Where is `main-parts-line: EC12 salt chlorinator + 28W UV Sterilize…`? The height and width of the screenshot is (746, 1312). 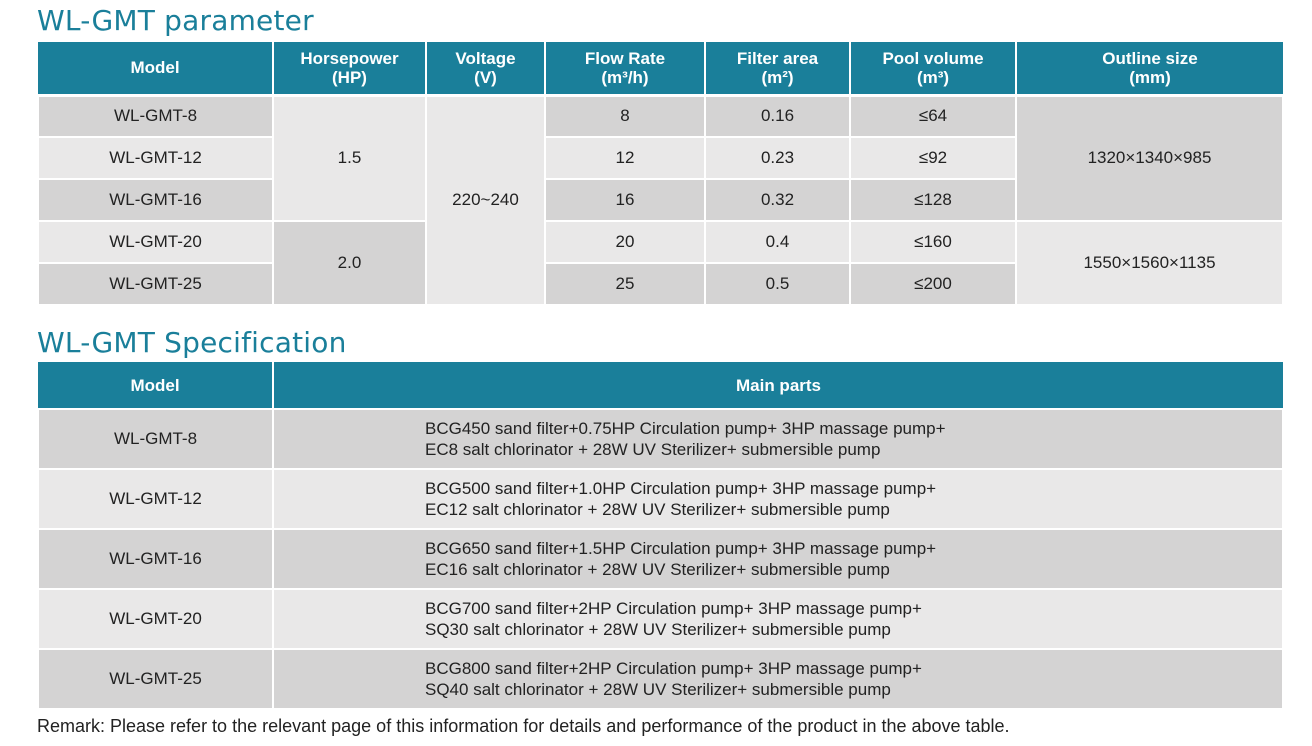 main-parts-line: EC12 salt chlorinator + 28W UV Sterilize… is located at coordinates (657, 509).